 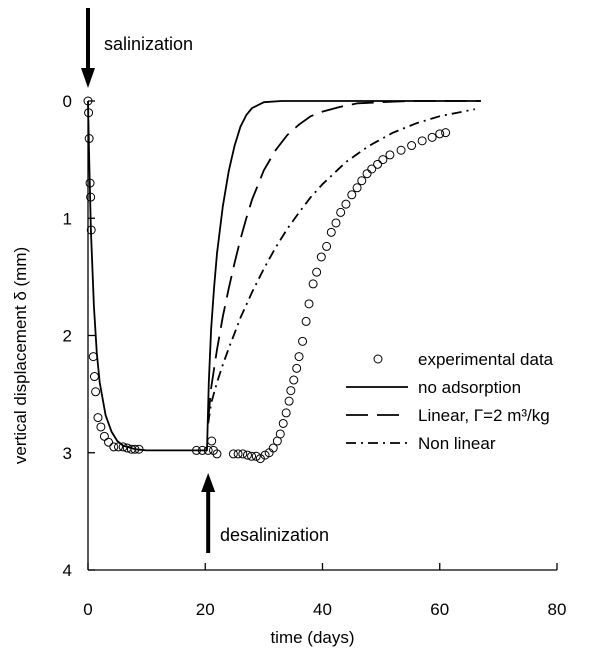 I want to click on salinization-arrow-head, so click(x=88, y=78).